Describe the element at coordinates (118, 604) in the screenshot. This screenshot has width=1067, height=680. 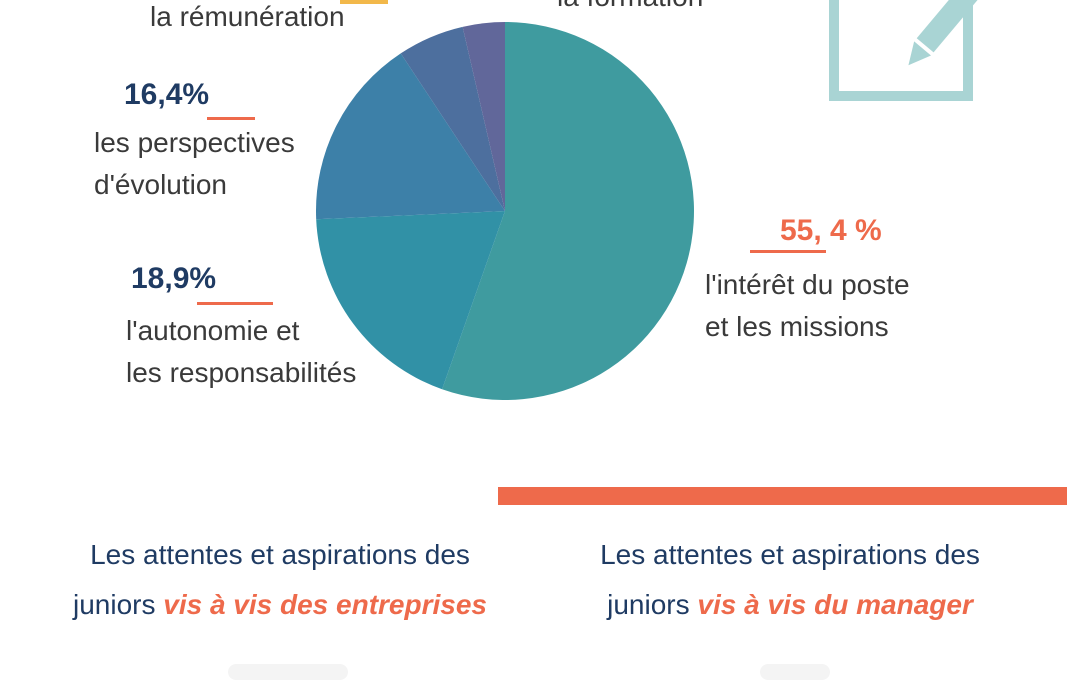
I see `heading-entreprises-prefix: juniors` at that location.